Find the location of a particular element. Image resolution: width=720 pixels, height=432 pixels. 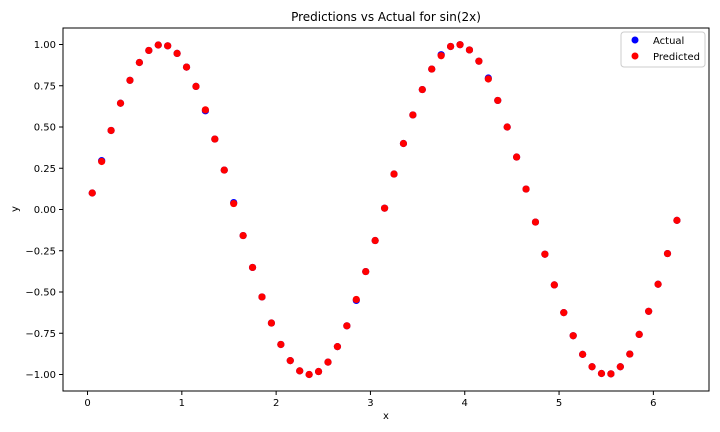

y-tick-label: −0.50 is located at coordinates (40, 293).